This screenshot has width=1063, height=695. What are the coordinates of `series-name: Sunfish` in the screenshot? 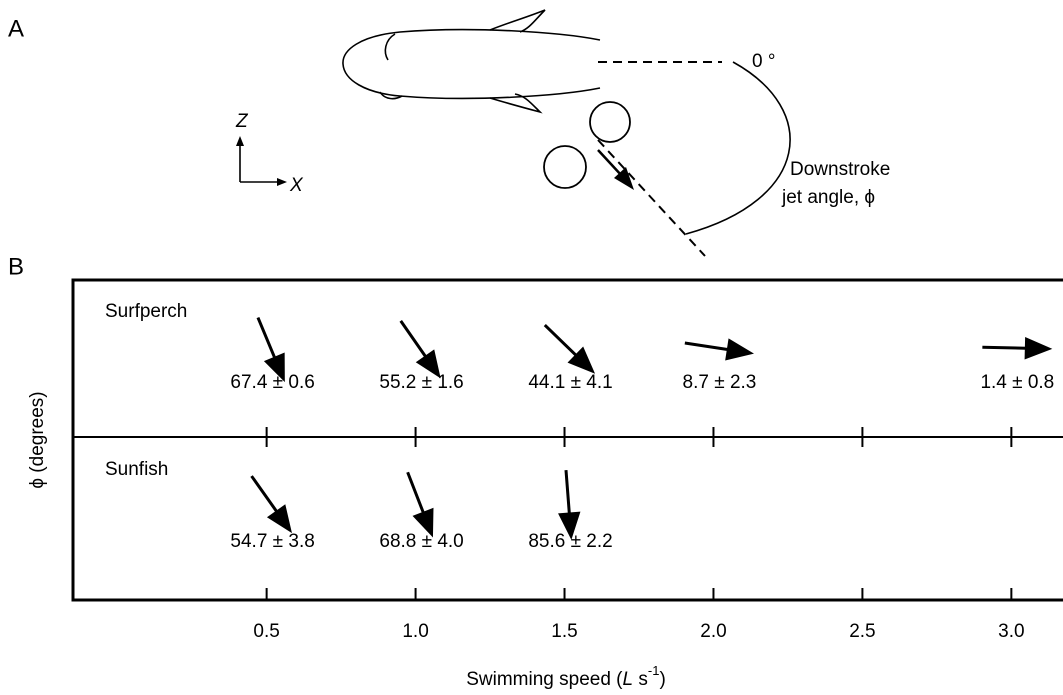 It's located at (136, 469).